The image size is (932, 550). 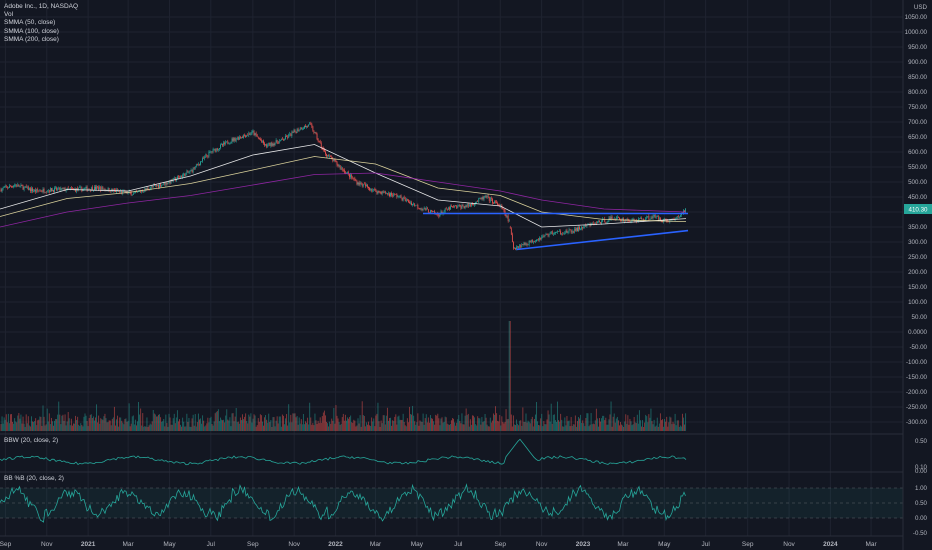 What do you see at coordinates (31, 31) in the screenshot?
I see `legend-smma100: SMMA (100, close)` at bounding box center [31, 31].